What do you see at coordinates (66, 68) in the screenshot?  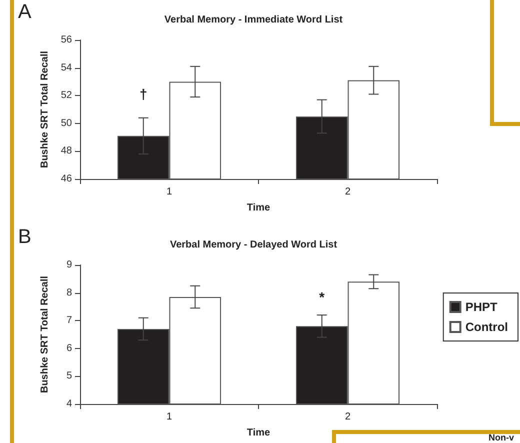 I see `y-tick-label: 54` at bounding box center [66, 68].